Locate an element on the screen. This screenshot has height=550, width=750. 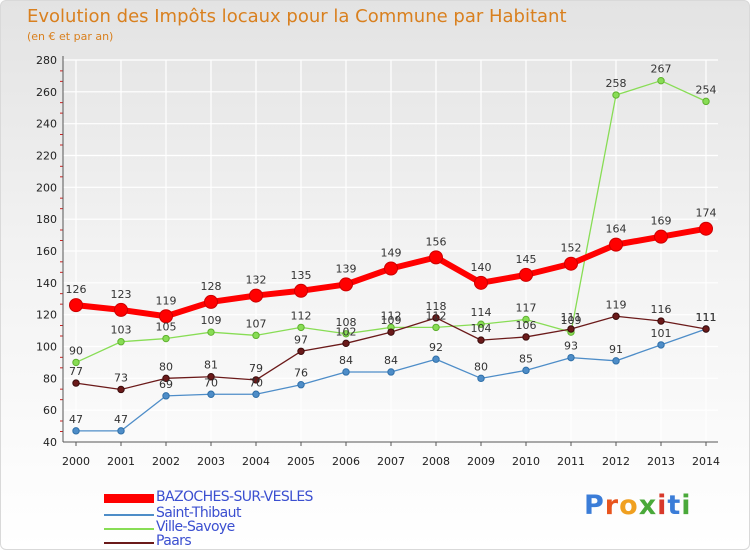
data-label: 107 is located at coordinates (256, 323).